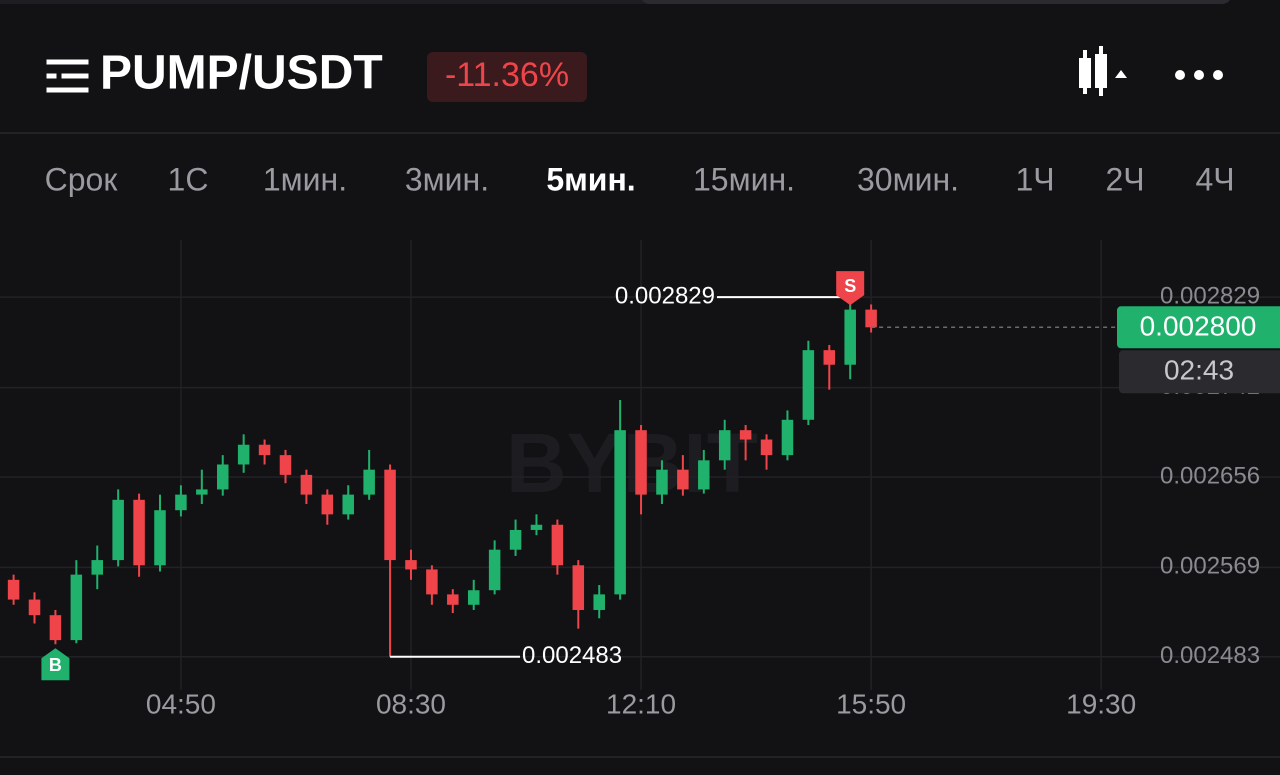 The height and width of the screenshot is (775, 1280). I want to click on y-tick-label: 0.002569, so click(1210, 566).